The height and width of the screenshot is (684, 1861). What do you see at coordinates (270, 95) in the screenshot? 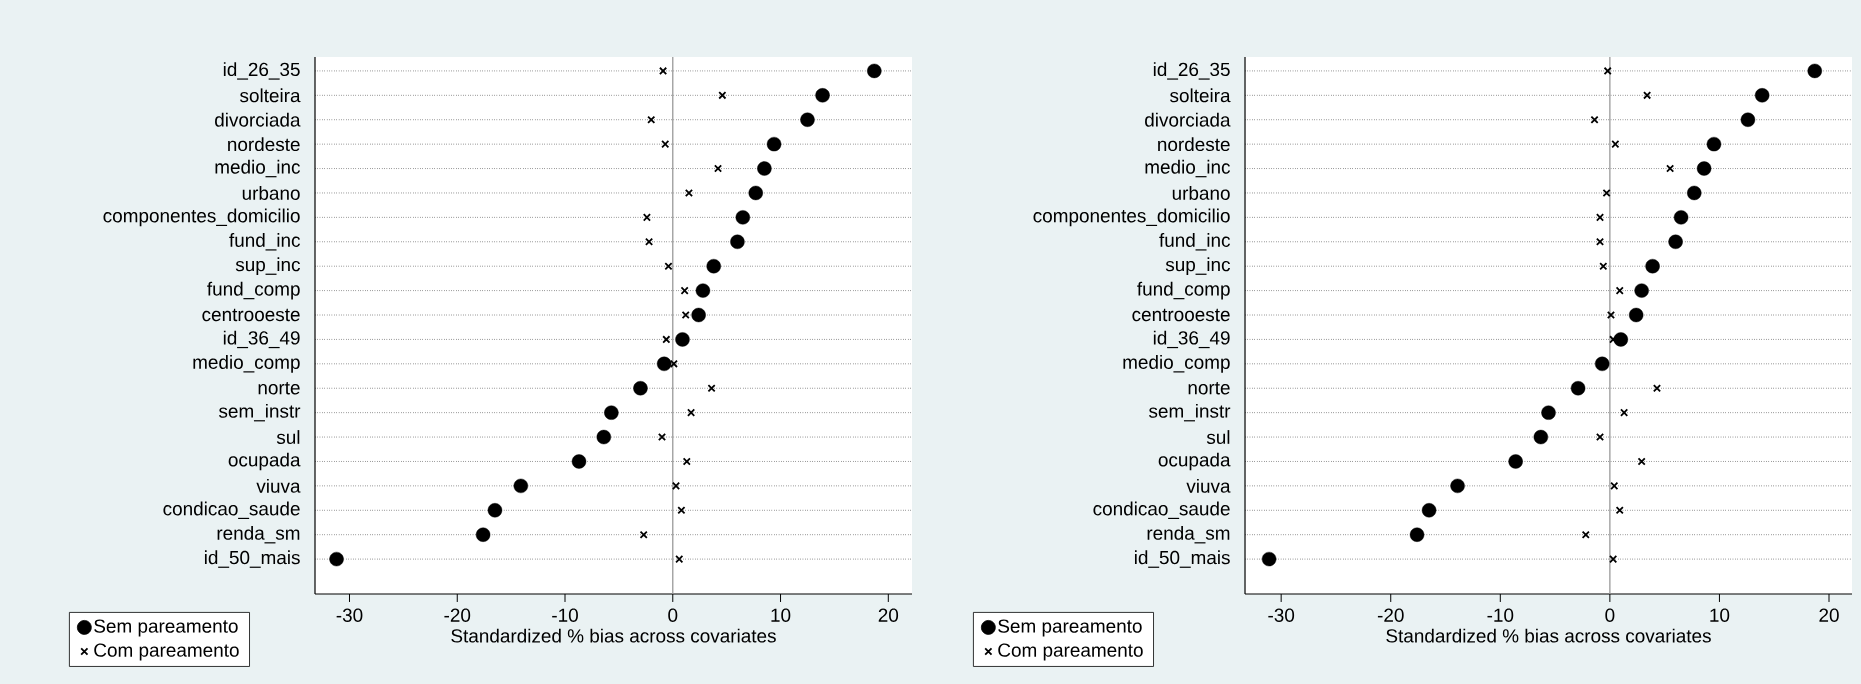
I see `y-tick-label: solteira` at bounding box center [270, 95].